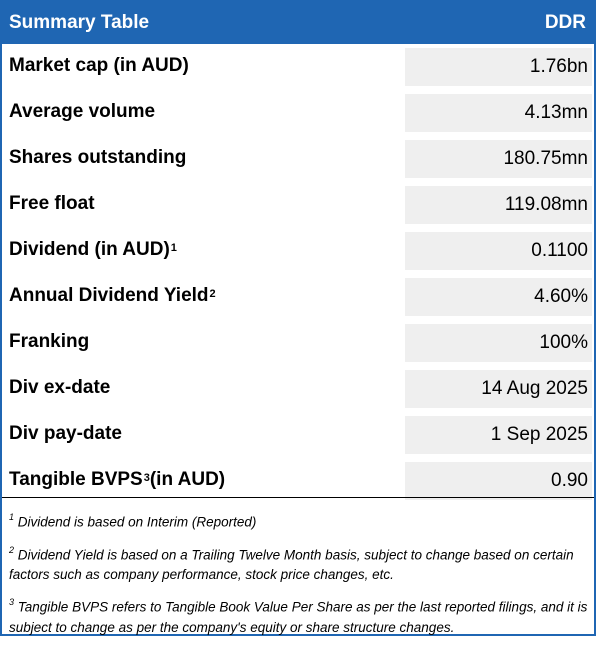 Image resolution: width=596 pixels, height=646 pixels. I want to click on ticker-symbol: DDR, so click(565, 22).